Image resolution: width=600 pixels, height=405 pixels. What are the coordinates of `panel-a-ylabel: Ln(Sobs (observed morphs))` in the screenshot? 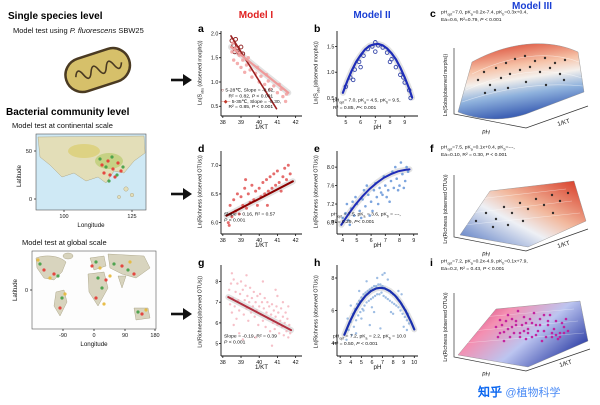 It's located at (201, 73).